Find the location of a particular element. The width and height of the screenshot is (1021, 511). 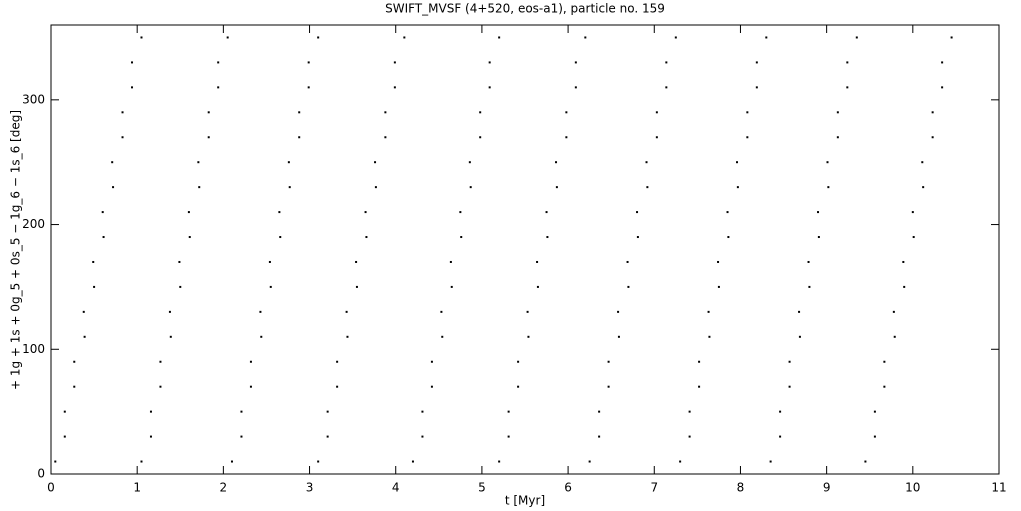

y-tick-label: 300 is located at coordinates (33, 99).